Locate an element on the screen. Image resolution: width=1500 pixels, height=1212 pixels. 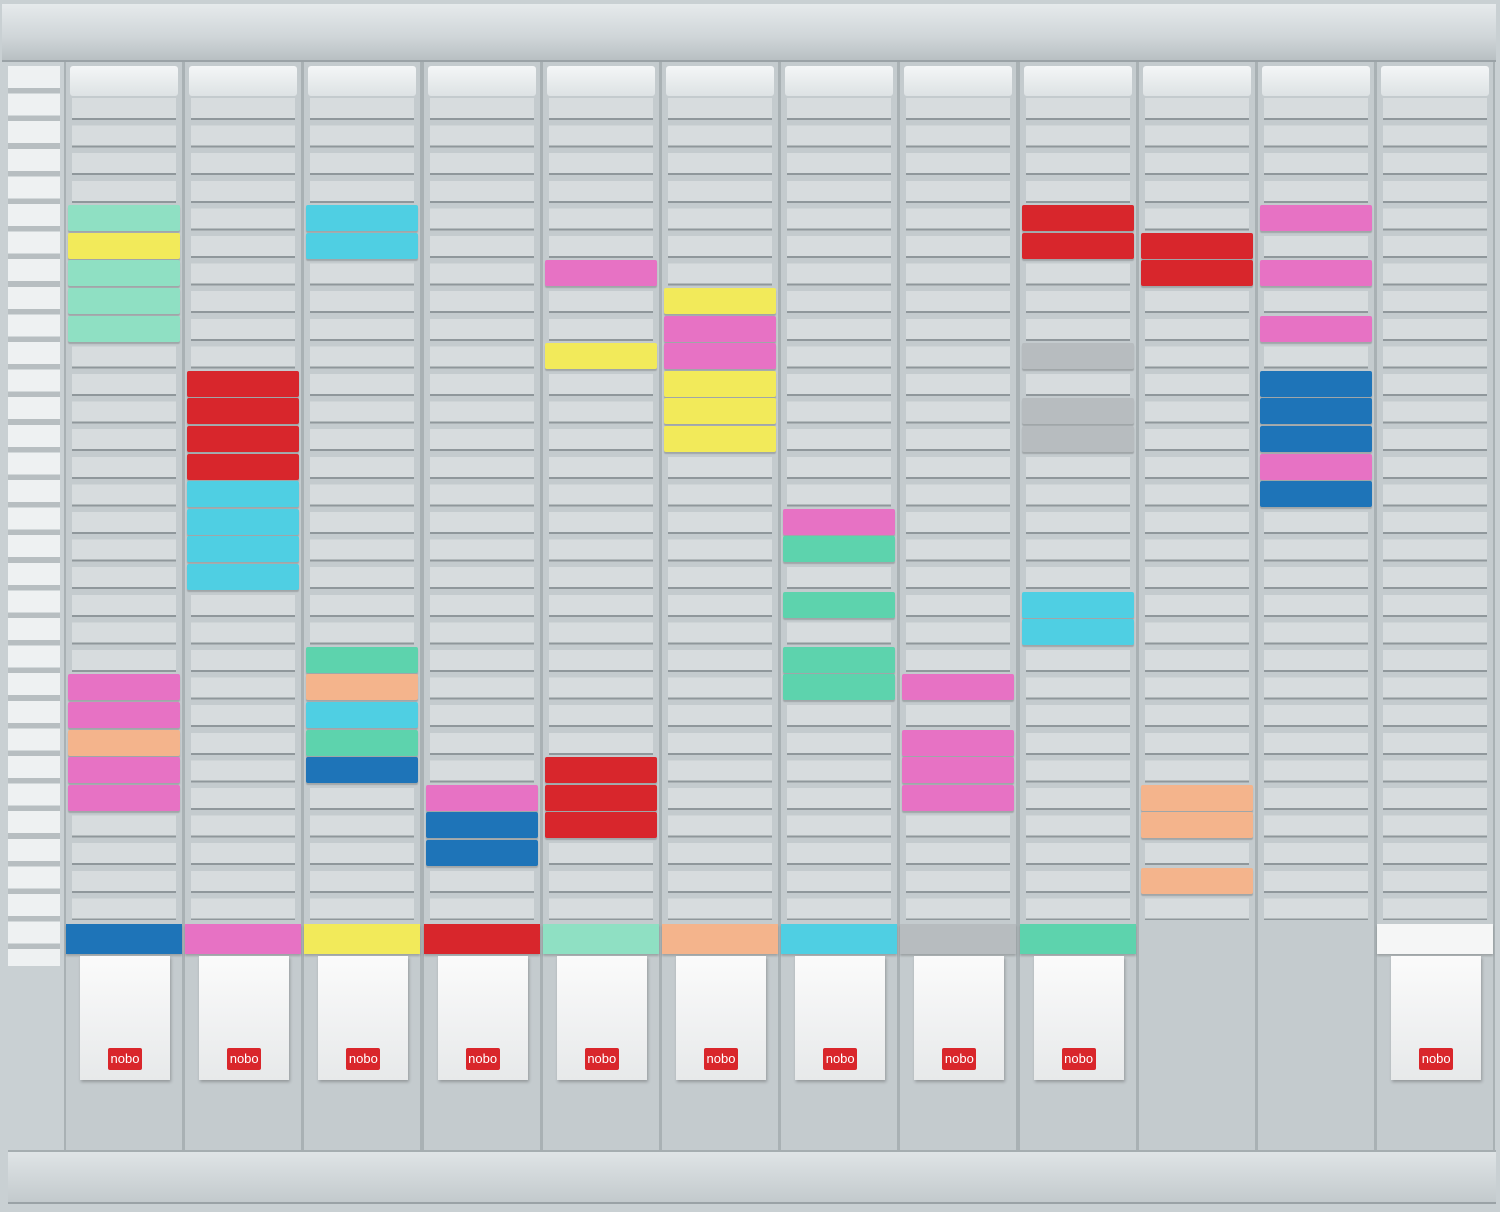
row-index-strip is located at coordinates (34, 516).